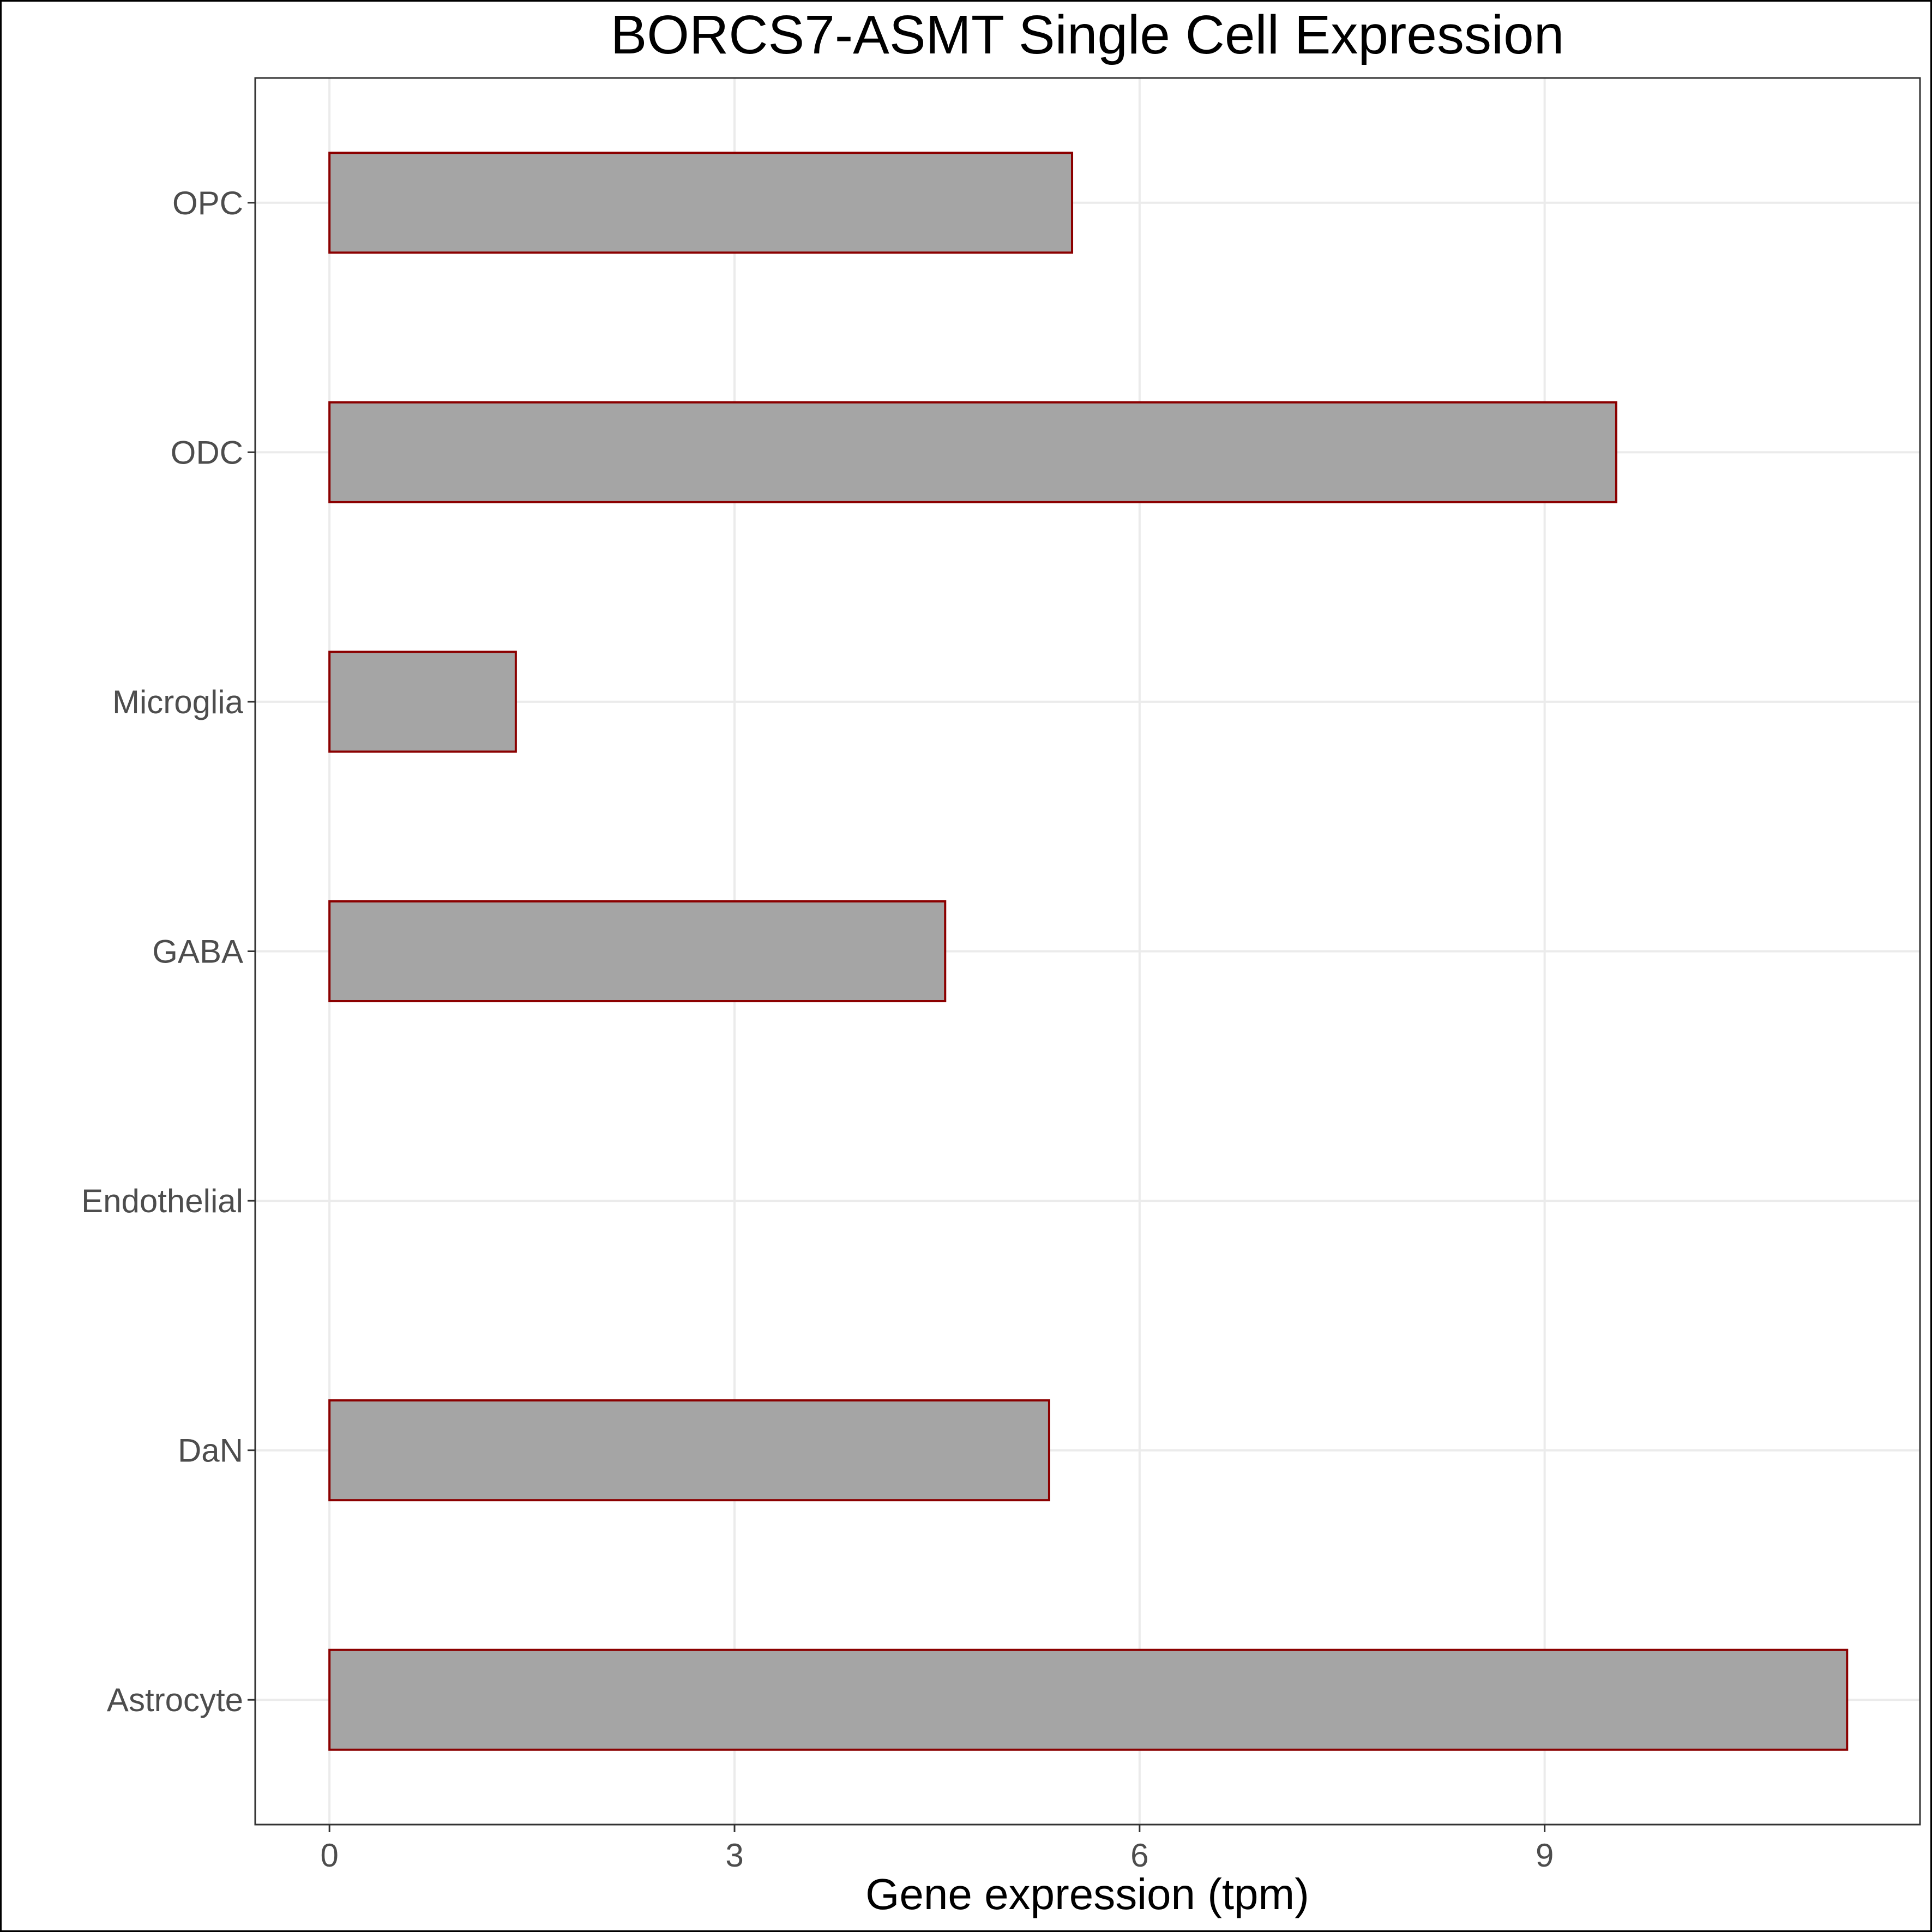  What do you see at coordinates (207, 452) in the screenshot?
I see `y-tick-label: ODC` at bounding box center [207, 452].